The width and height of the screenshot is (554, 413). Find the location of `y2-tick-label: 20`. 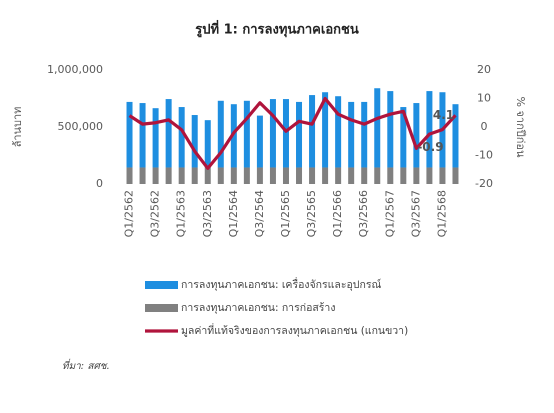

y2-tick-label: 20 is located at coordinates (484, 69).